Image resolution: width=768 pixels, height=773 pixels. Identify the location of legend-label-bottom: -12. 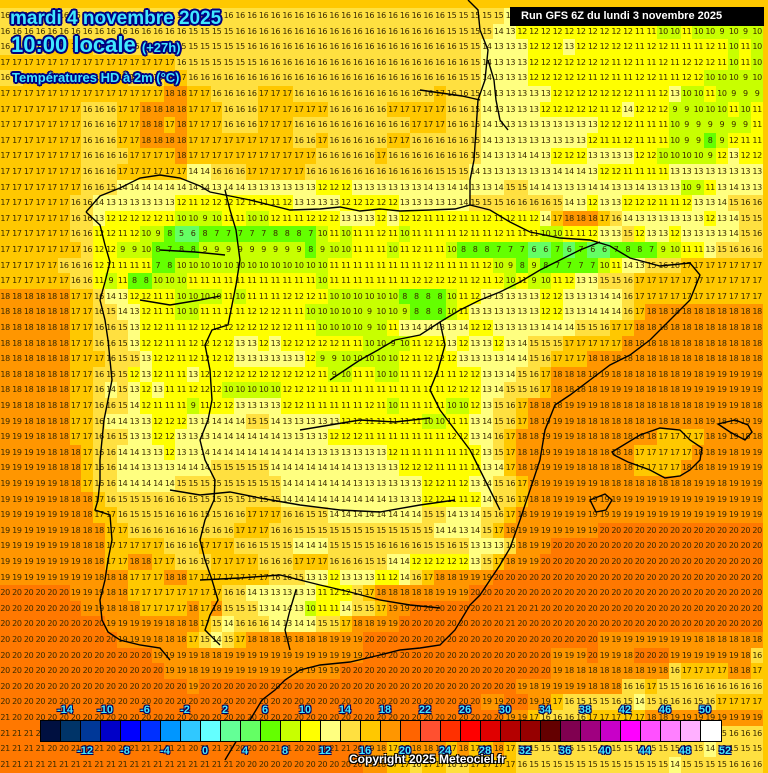
(85, 751).